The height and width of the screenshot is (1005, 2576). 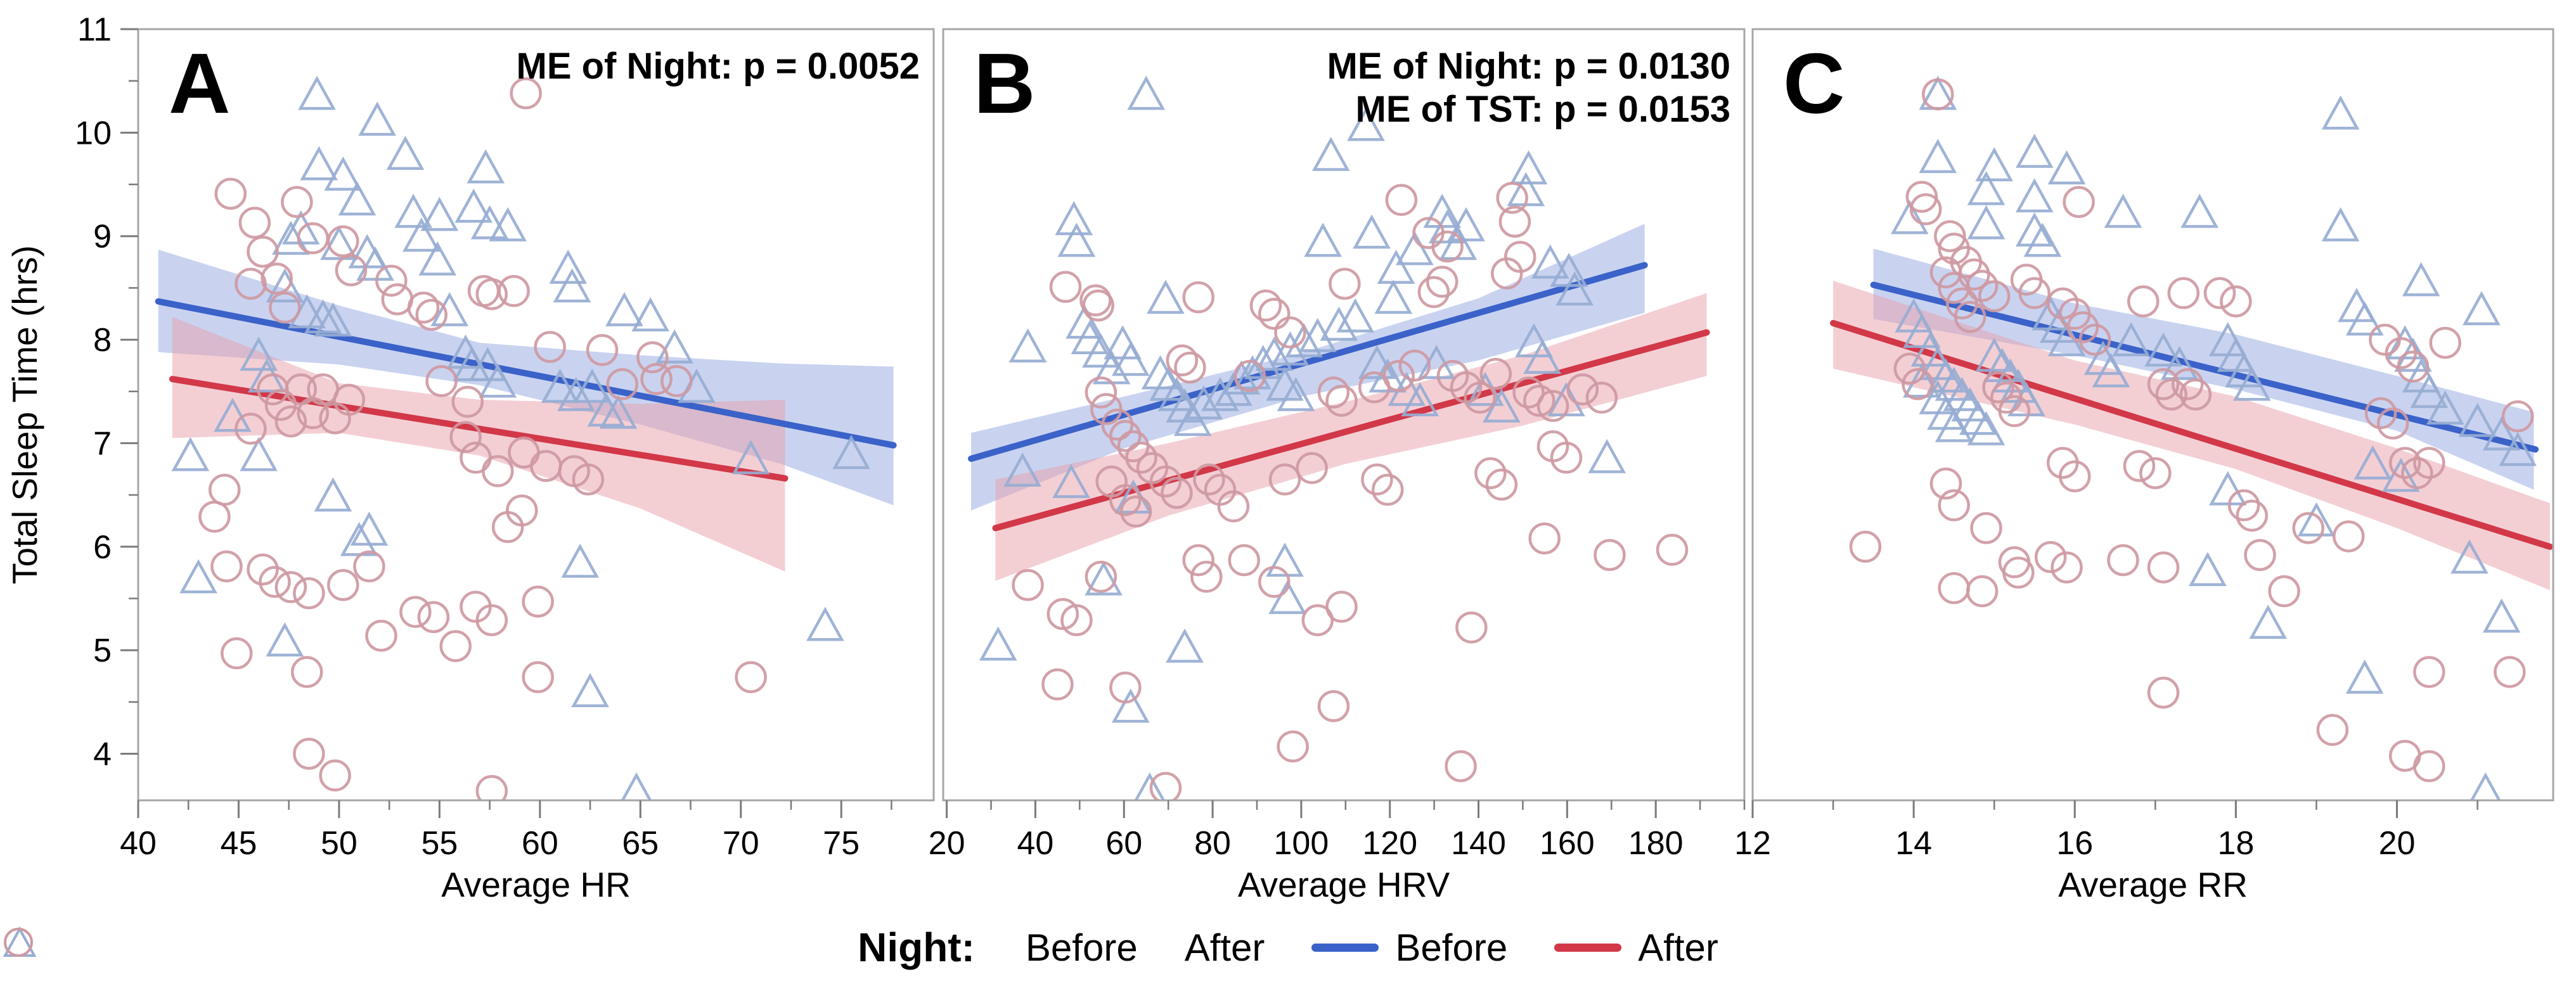 What do you see at coordinates (1814, 83) in the screenshot?
I see `panel-letter-C: C` at bounding box center [1814, 83].